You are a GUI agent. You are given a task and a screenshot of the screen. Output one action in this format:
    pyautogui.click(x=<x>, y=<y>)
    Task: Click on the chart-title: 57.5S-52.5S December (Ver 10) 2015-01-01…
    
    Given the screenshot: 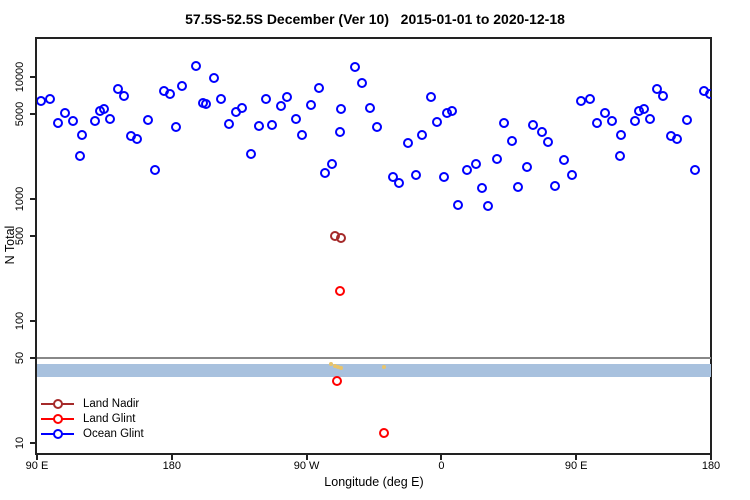 What is the action you would take?
    pyautogui.click(x=375, y=19)
    